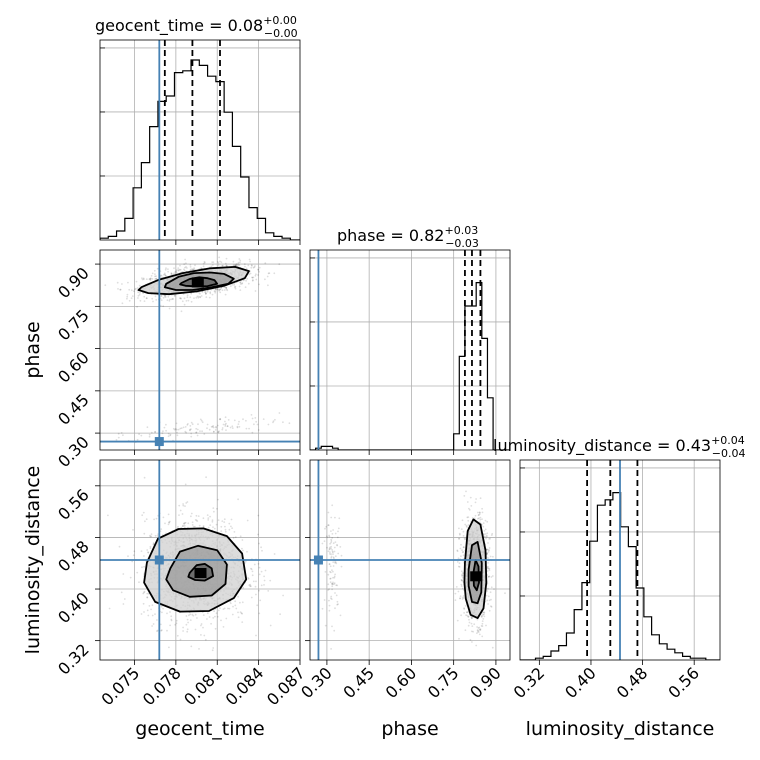  I want to click on luminosity-distance-vs-geocent-time-density-peak, so click(200, 573).